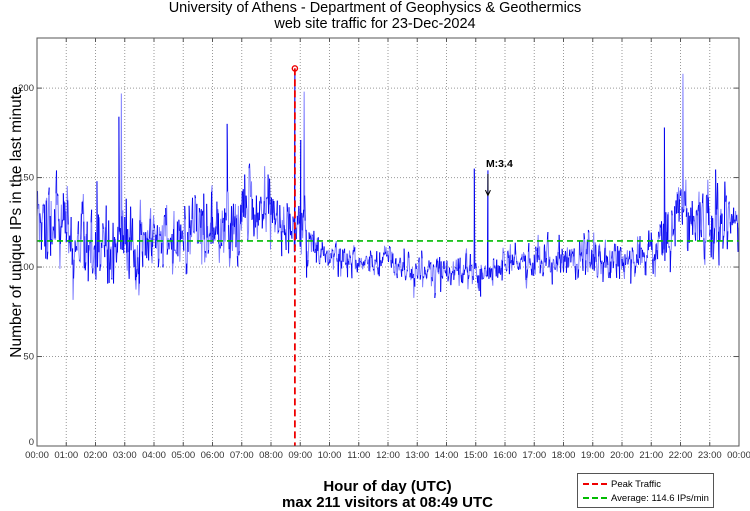  Describe the element at coordinates (125, 455) in the screenshot. I see `x-tick-label: 03:00` at that location.